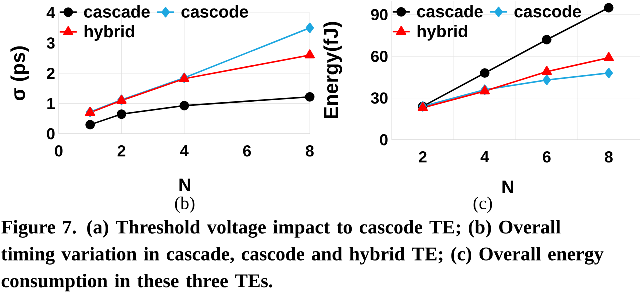  I want to click on y-tick-label: 30, so click(379, 98).